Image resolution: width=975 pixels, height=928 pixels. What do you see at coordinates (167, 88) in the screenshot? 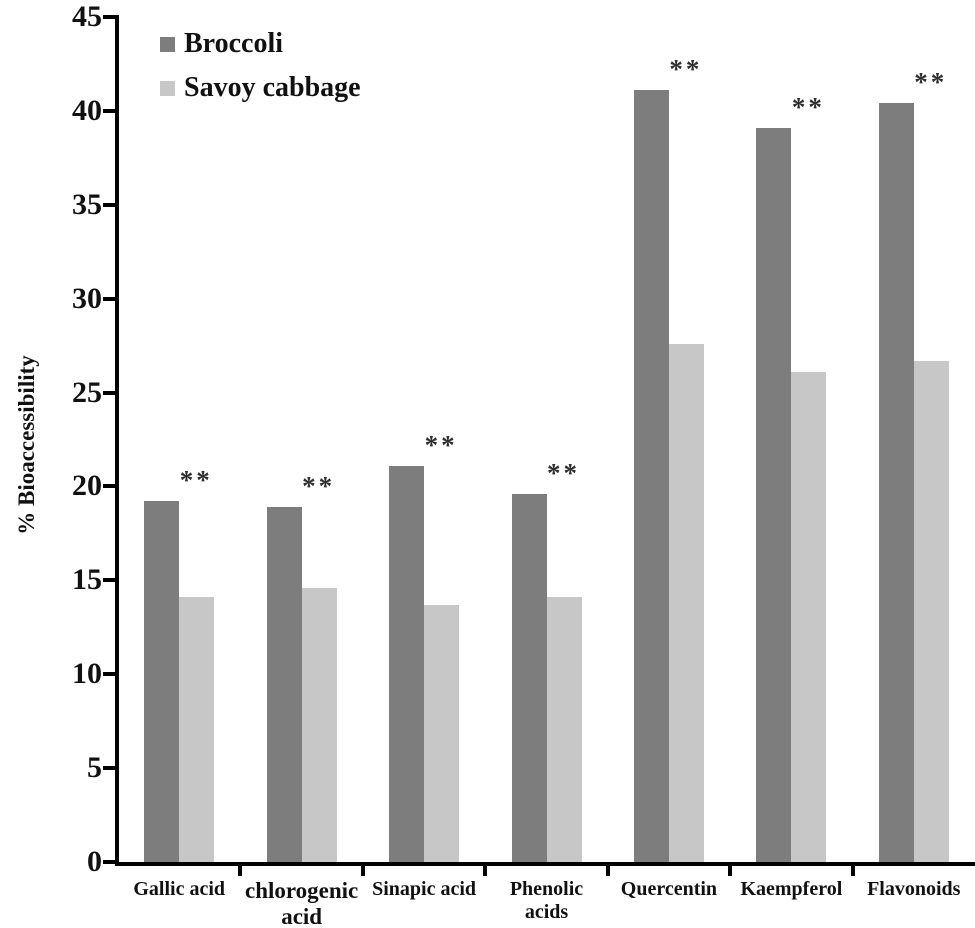
I see `legend-swatch-savoy-cabbage` at bounding box center [167, 88].